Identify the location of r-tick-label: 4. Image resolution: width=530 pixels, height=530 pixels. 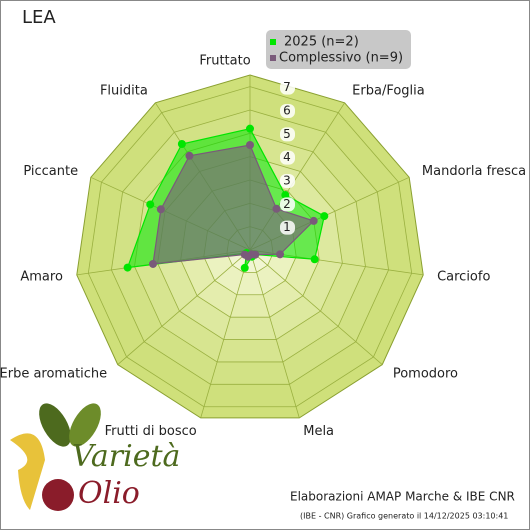
(287, 157).